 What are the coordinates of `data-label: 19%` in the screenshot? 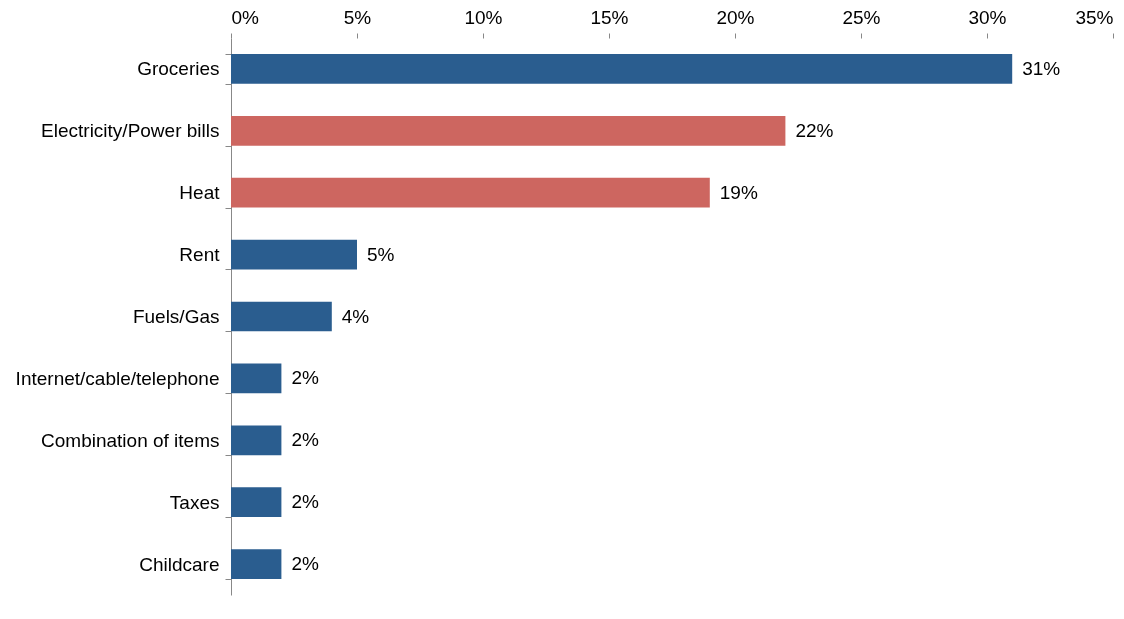 It's located at (738, 192).